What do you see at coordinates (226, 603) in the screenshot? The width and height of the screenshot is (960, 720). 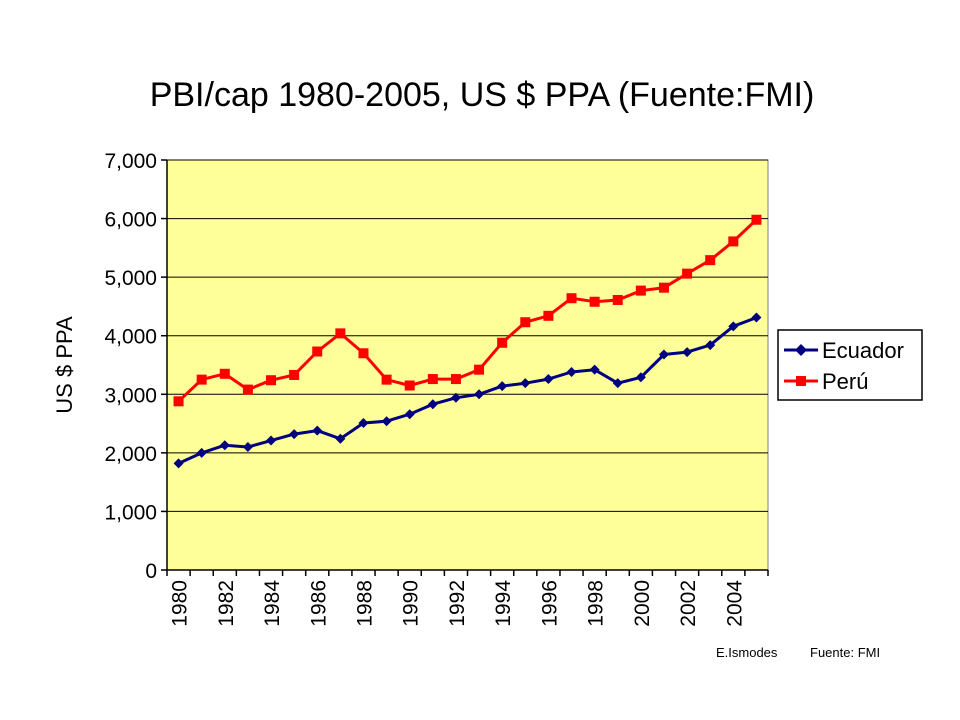 I see `x-tick-label: 1982` at bounding box center [226, 603].